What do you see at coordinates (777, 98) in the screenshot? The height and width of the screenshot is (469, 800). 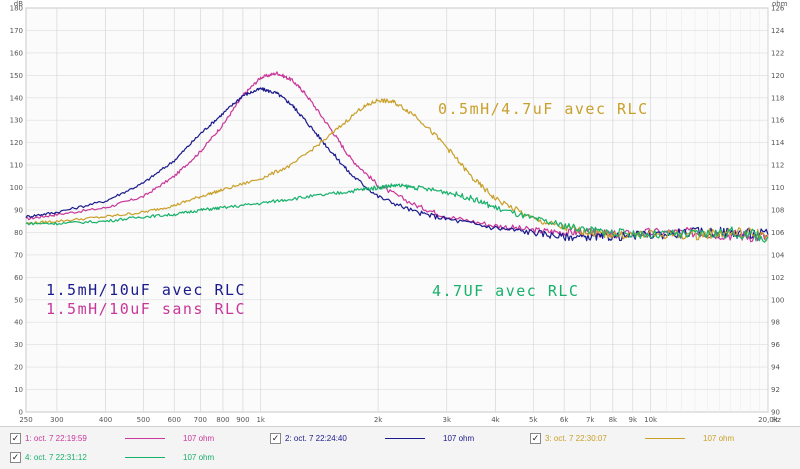 I see `y-tick-label-right: 118` at bounding box center [777, 98].